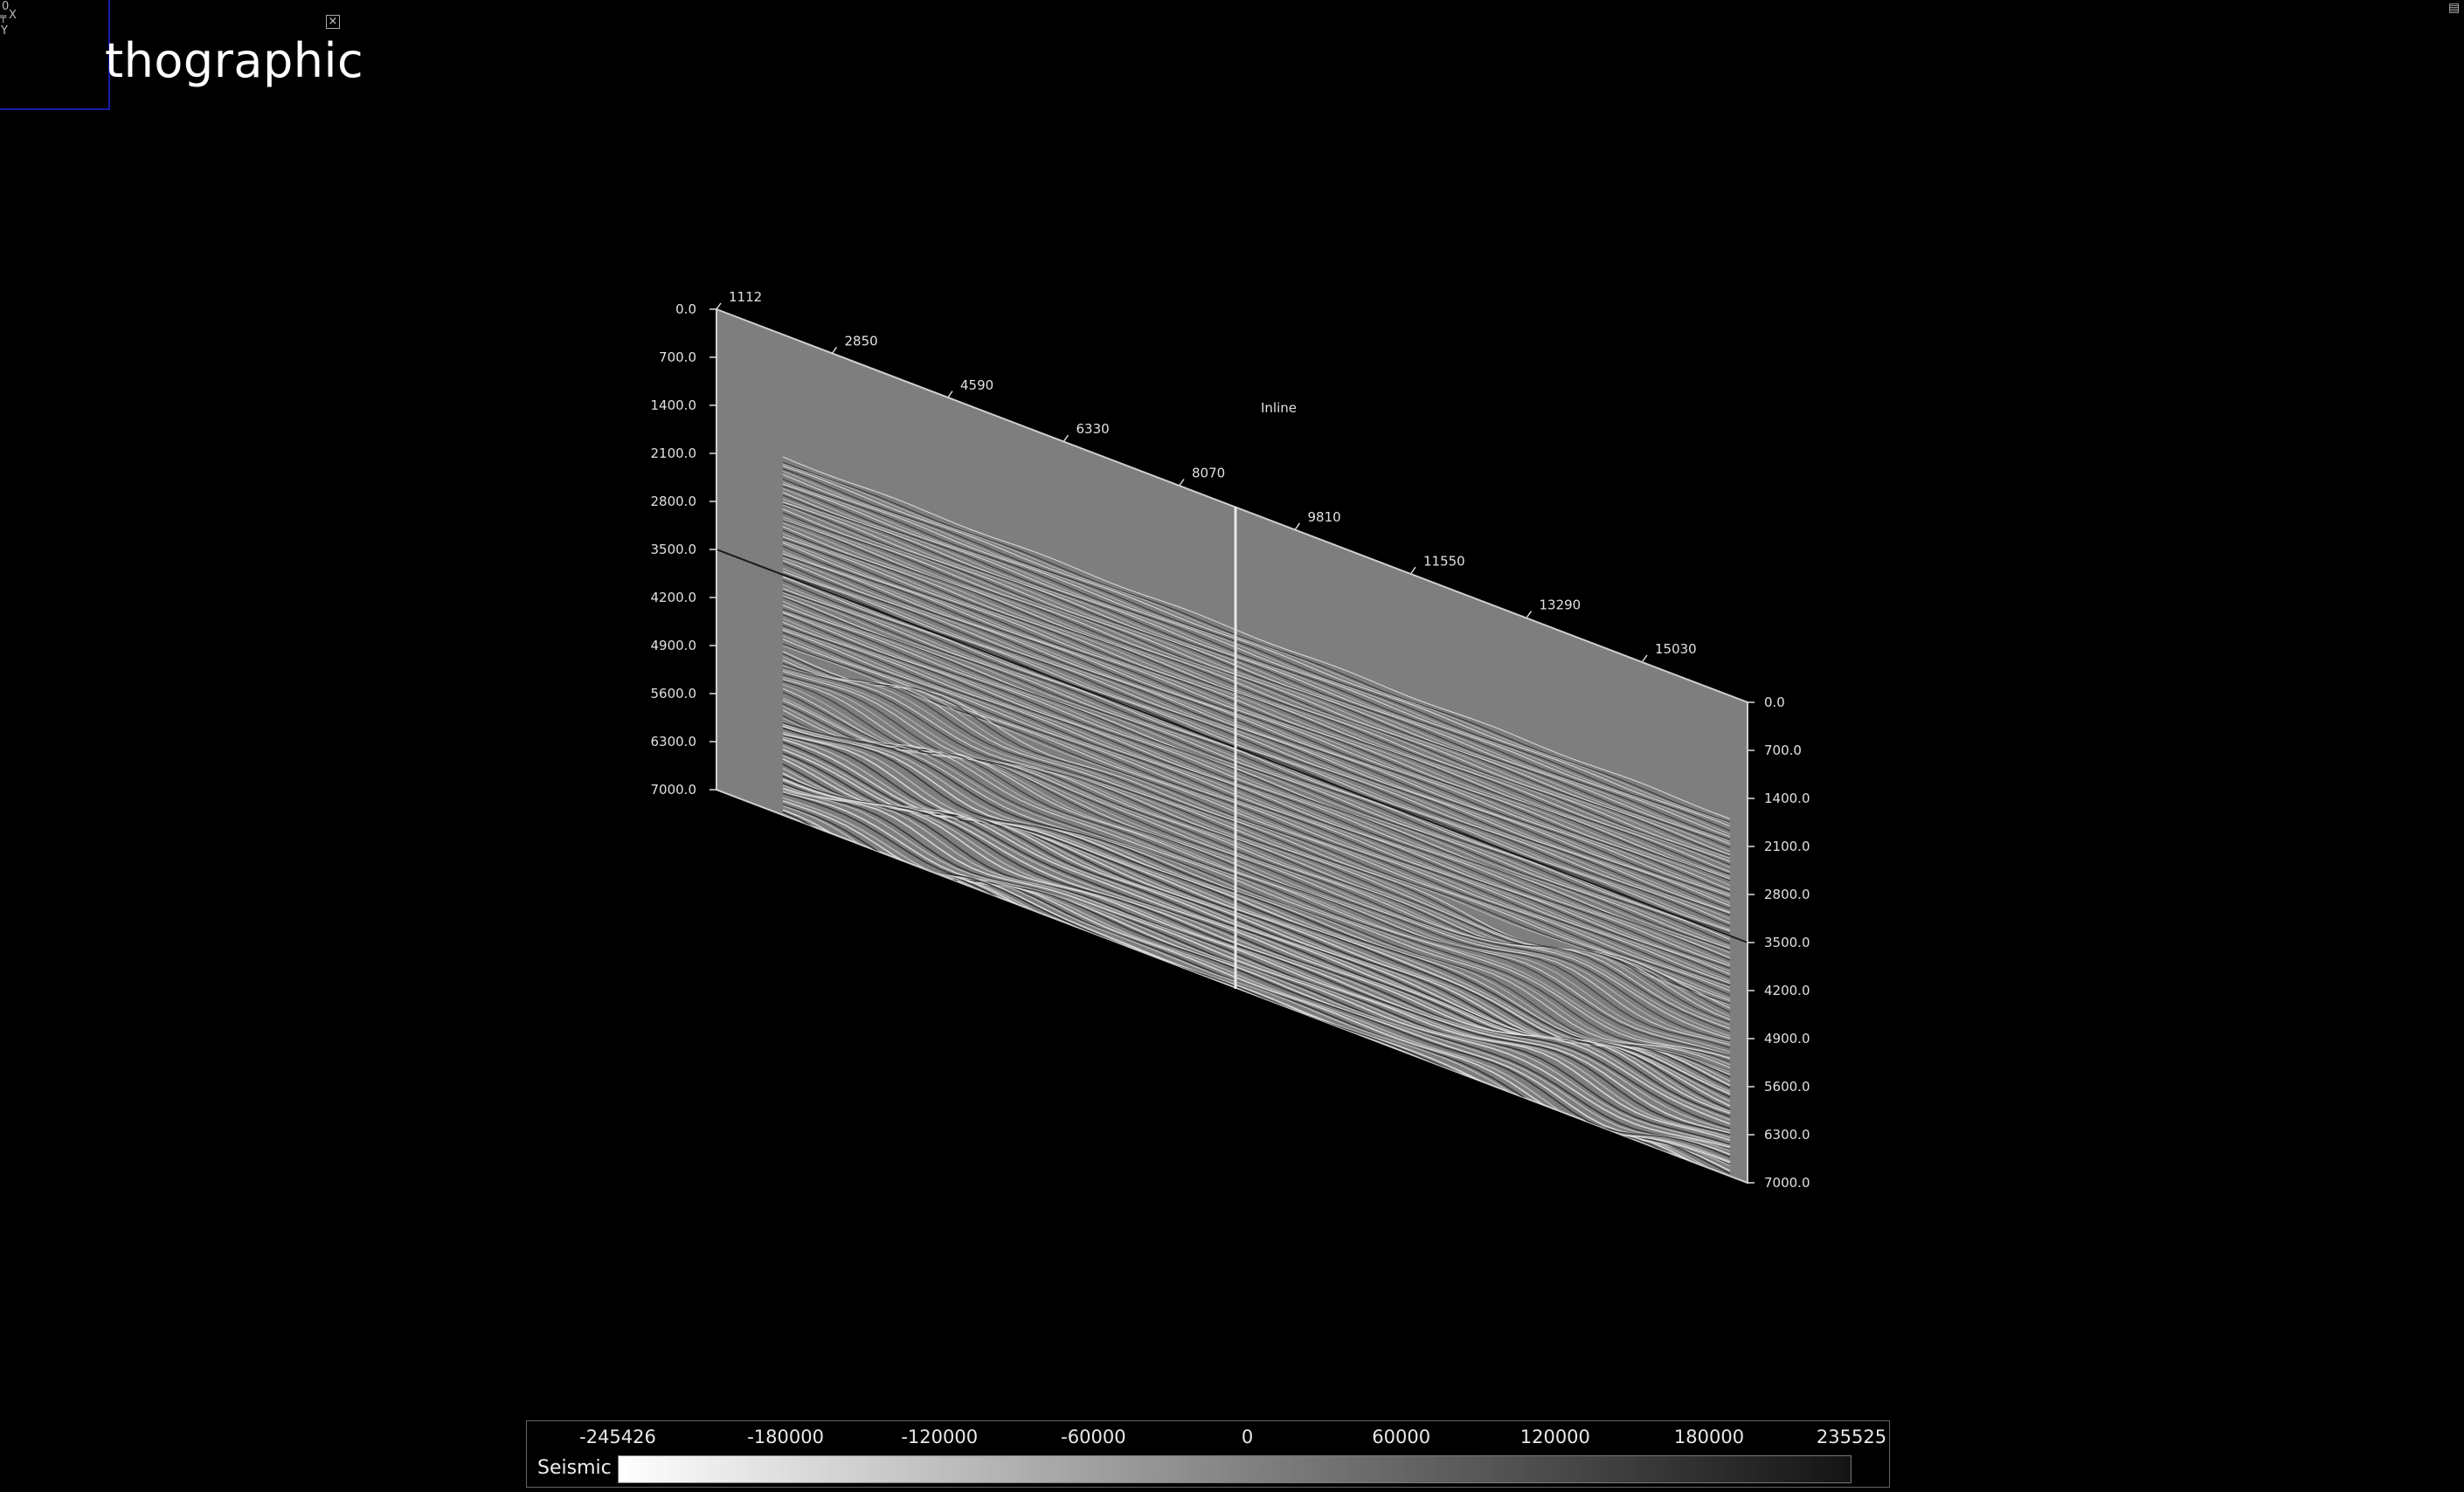 Image resolution: width=2464 pixels, height=1492 pixels. Describe the element at coordinates (1561, 605) in the screenshot. I see `svg-text: 13290` at that location.